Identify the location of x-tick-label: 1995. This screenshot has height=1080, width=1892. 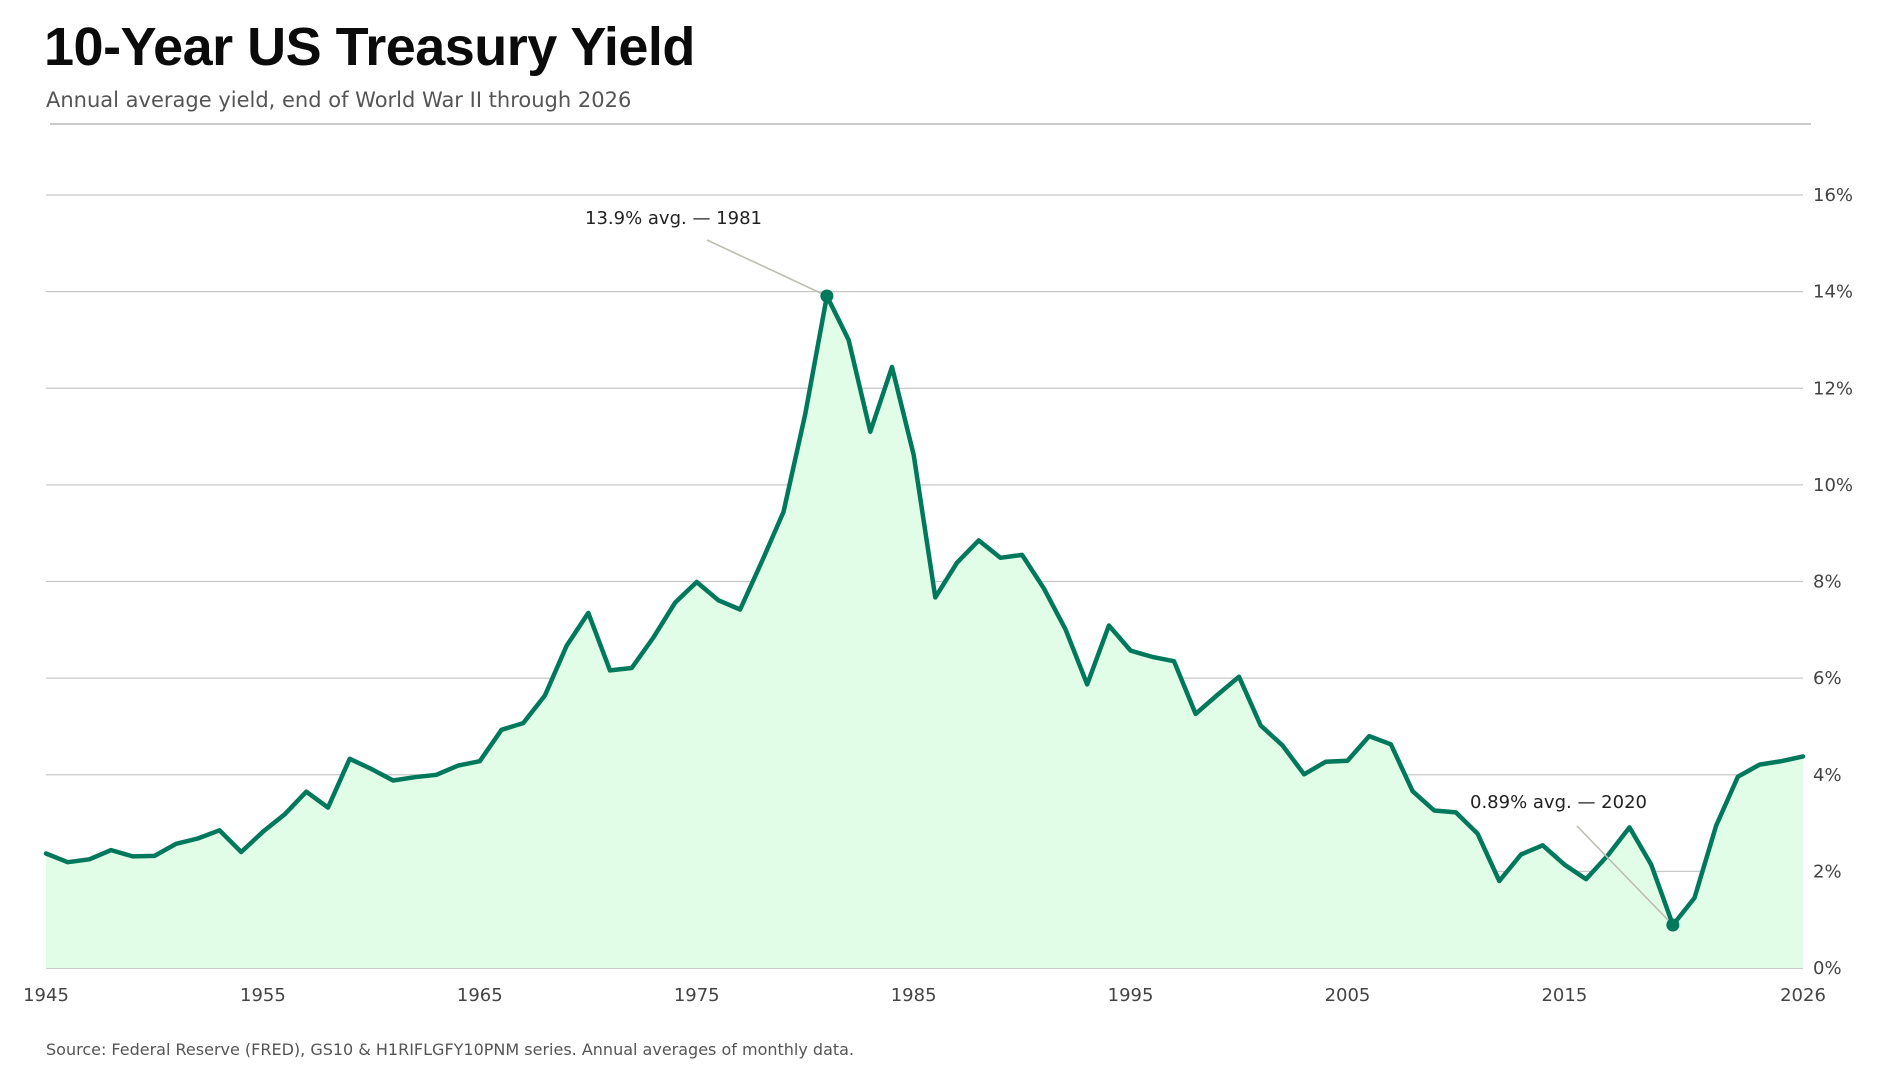
(1131, 995).